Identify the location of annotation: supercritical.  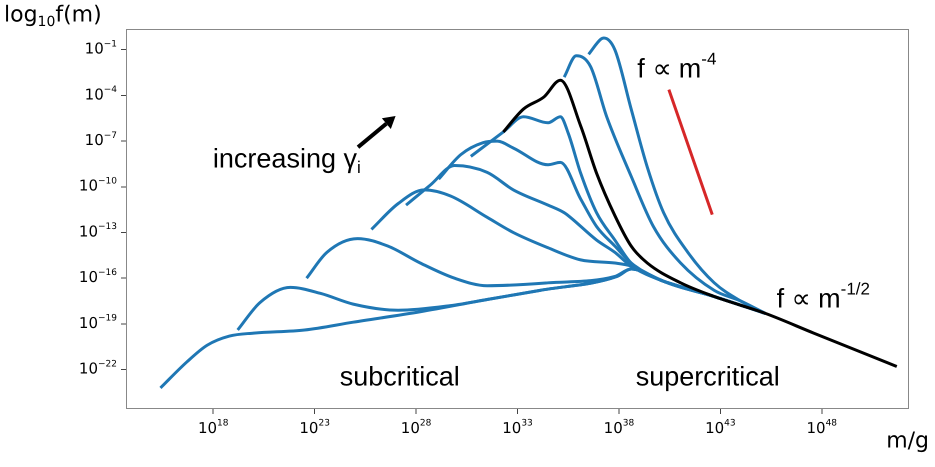
(708, 376).